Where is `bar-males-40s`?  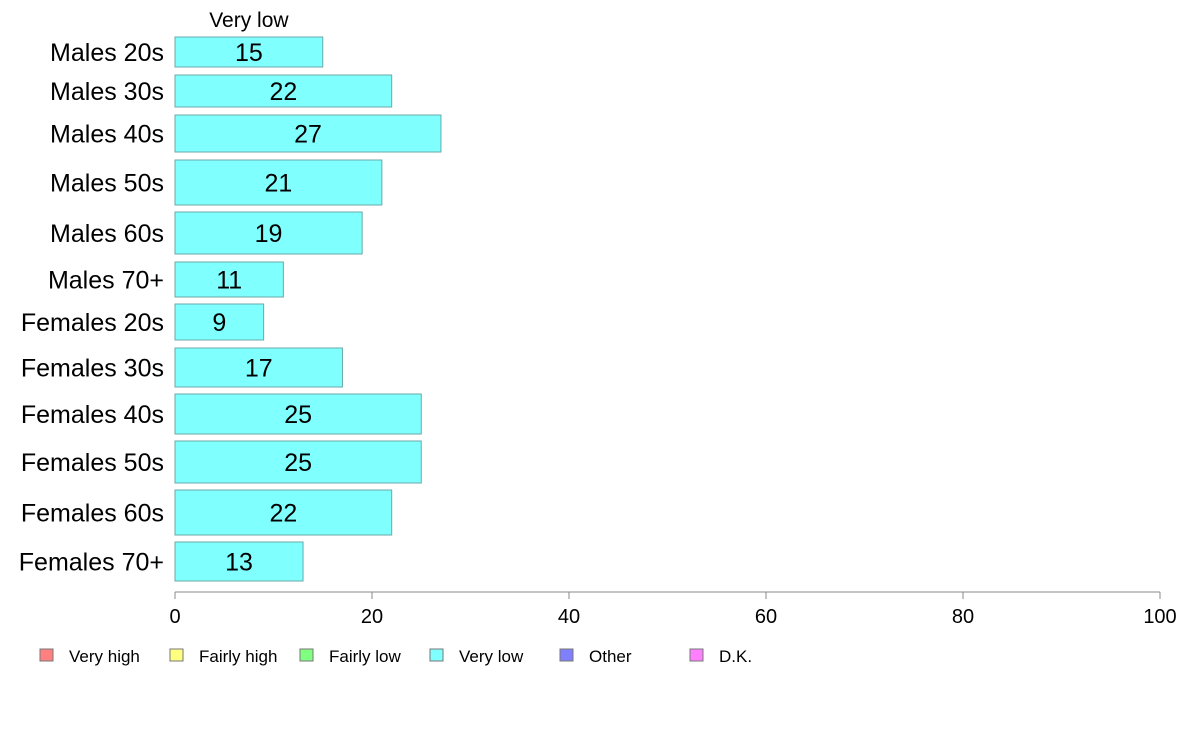
bar-males-40s is located at coordinates (308, 133).